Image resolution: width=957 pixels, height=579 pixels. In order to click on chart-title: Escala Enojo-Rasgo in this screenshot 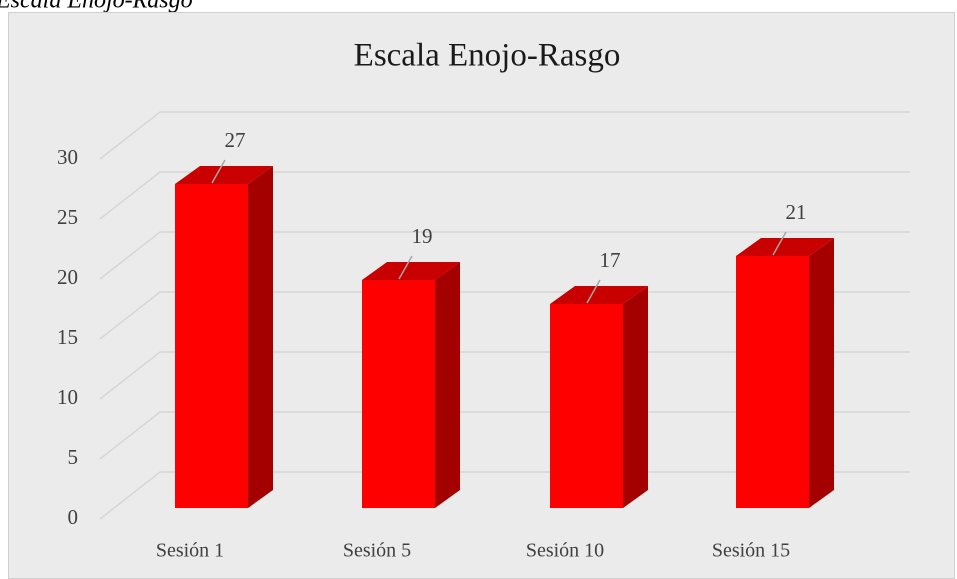, I will do `click(487, 56)`.